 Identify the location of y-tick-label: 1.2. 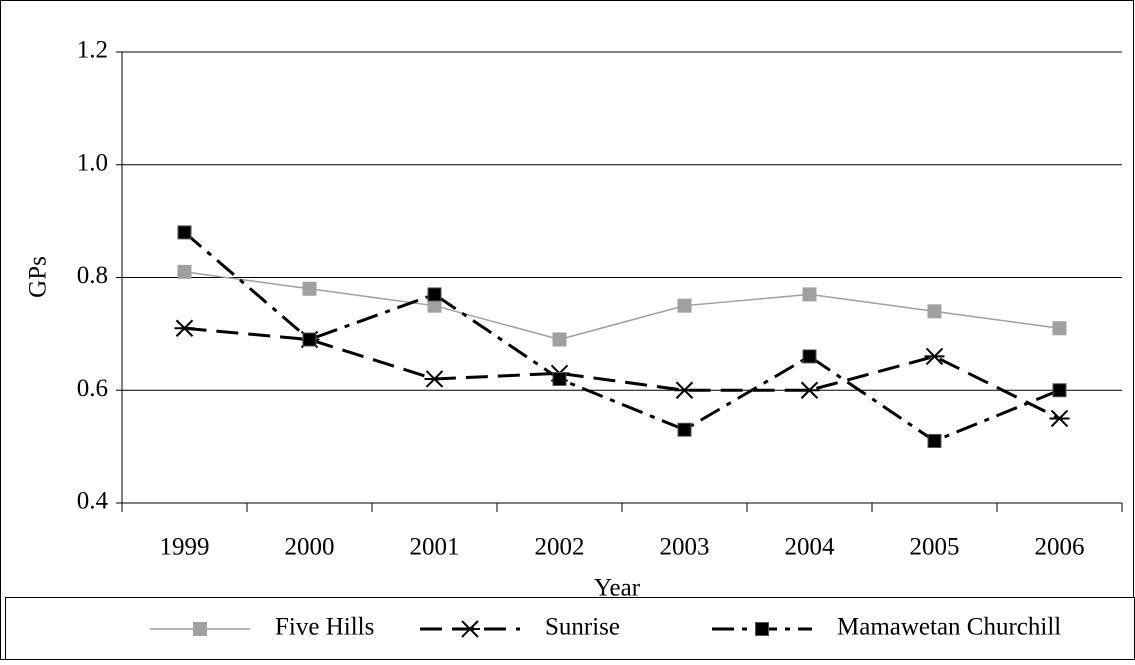
(92, 50).